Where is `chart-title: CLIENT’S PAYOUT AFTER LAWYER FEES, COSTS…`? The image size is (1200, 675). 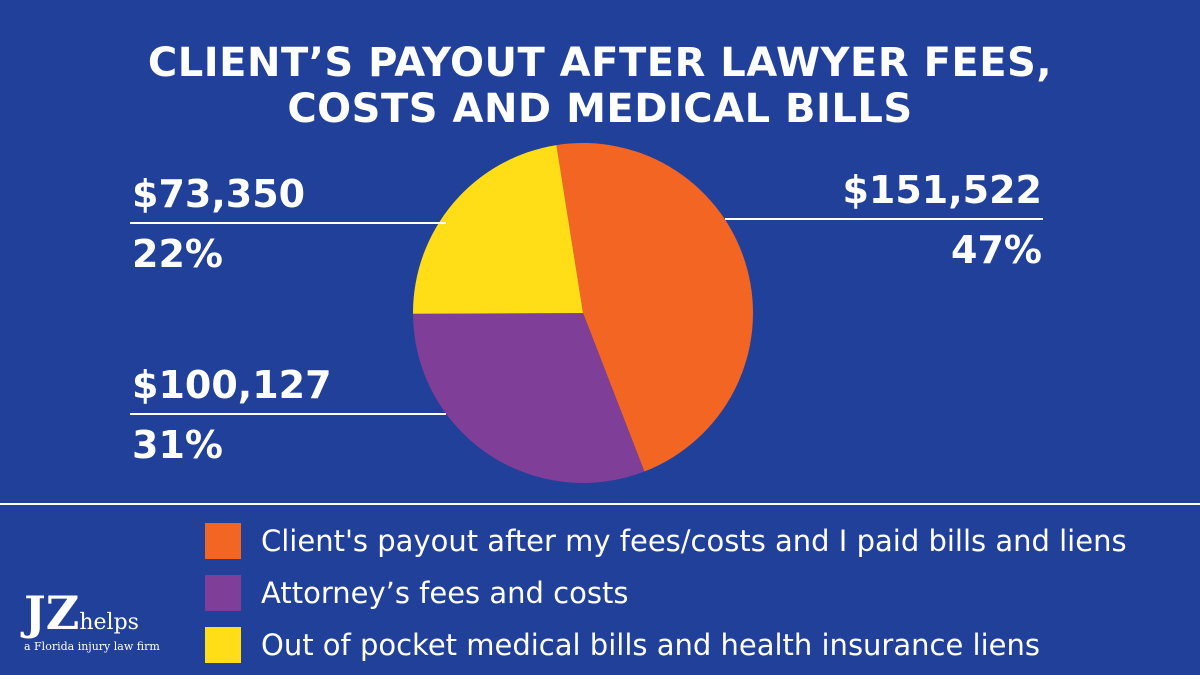 chart-title: CLIENT’S PAYOUT AFTER LAWYER FEES, COSTS… is located at coordinates (600, 86).